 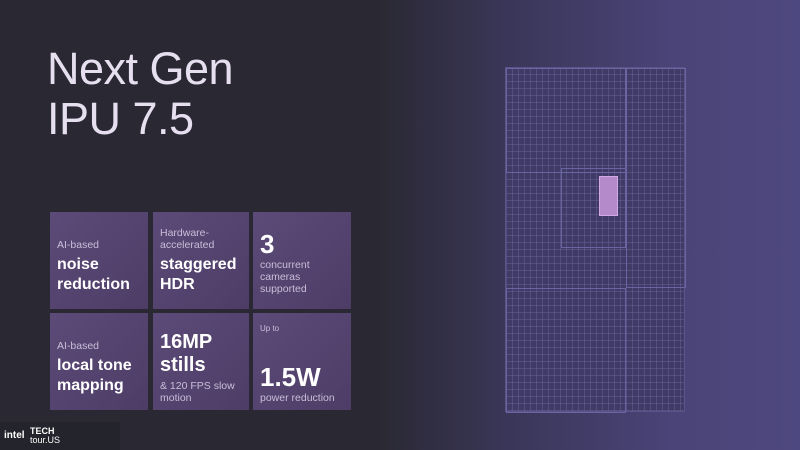 I want to click on tile-noise-reduction: AI-based noise reduction, so click(x=99, y=260).